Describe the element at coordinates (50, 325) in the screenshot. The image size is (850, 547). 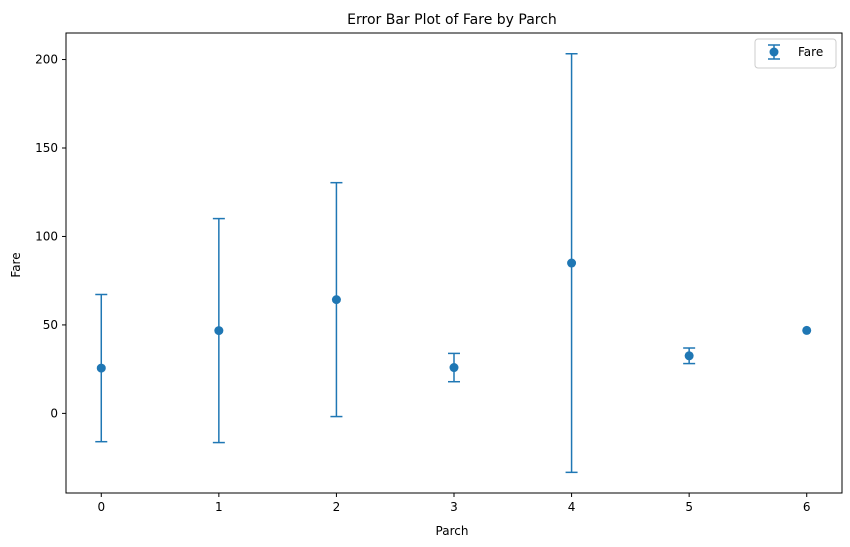
I see `y-tick-label: 50` at that location.